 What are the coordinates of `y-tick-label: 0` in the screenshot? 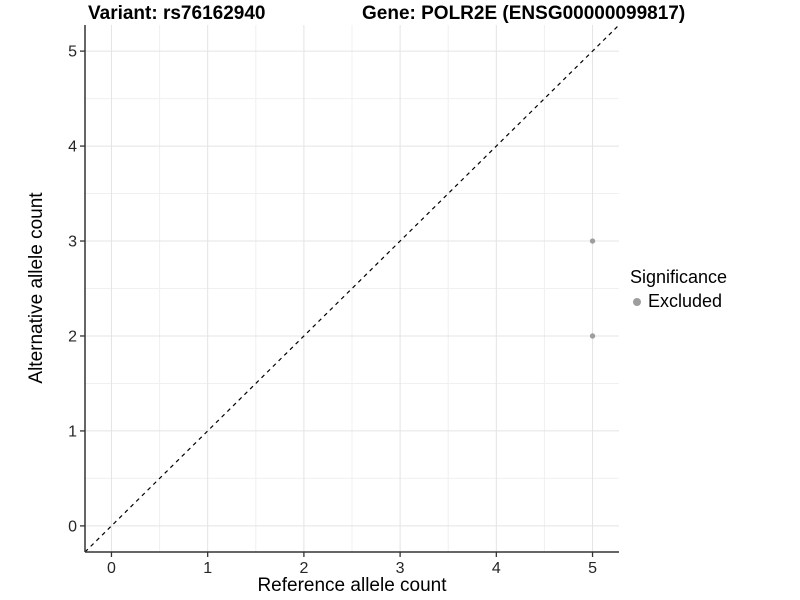 It's located at (72, 526).